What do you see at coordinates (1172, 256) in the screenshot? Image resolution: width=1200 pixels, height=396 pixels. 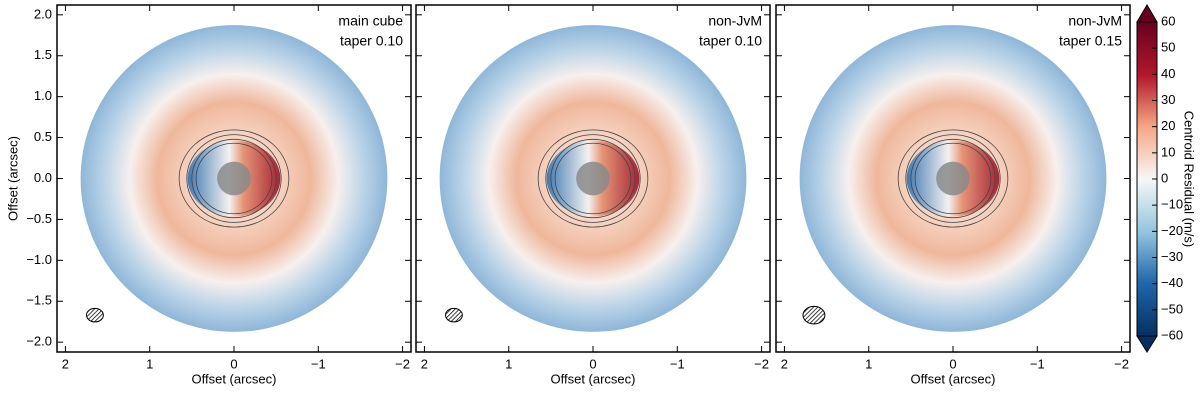 I see `colorbar-tick-label: −30` at bounding box center [1172, 256].